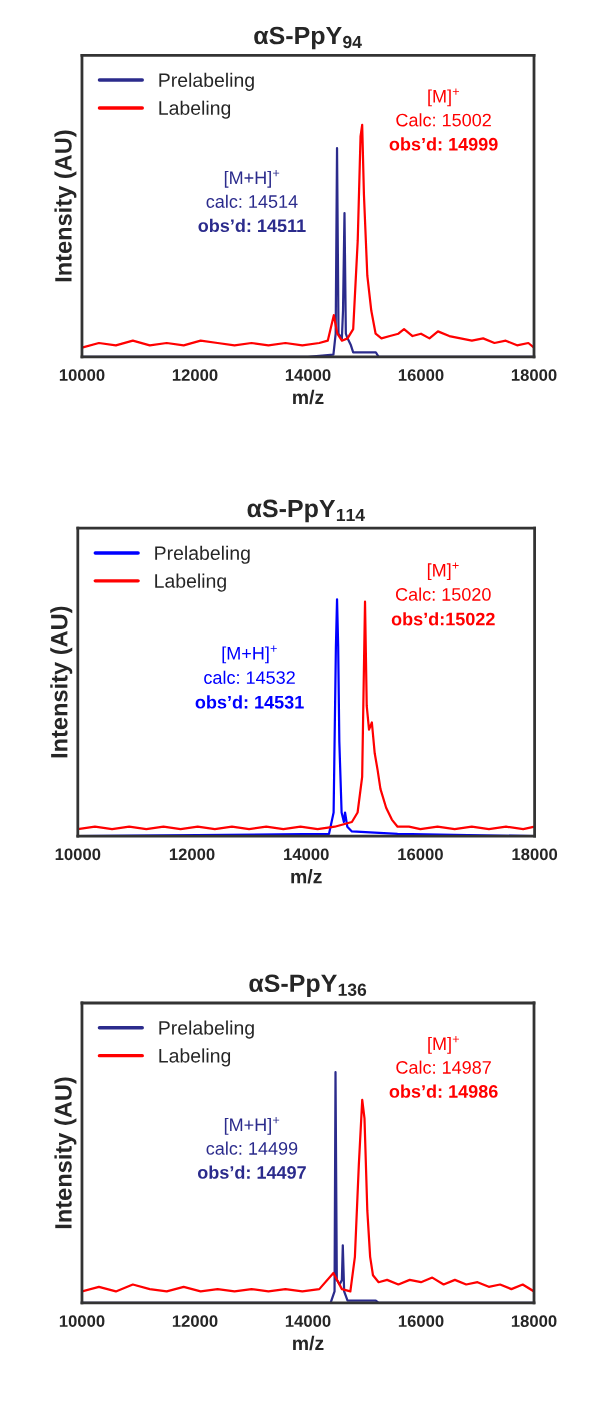 This screenshot has height=1403, width=594. Describe the element at coordinates (443, 619) in the screenshot. I see `annotation: obs’d:15022` at that location.